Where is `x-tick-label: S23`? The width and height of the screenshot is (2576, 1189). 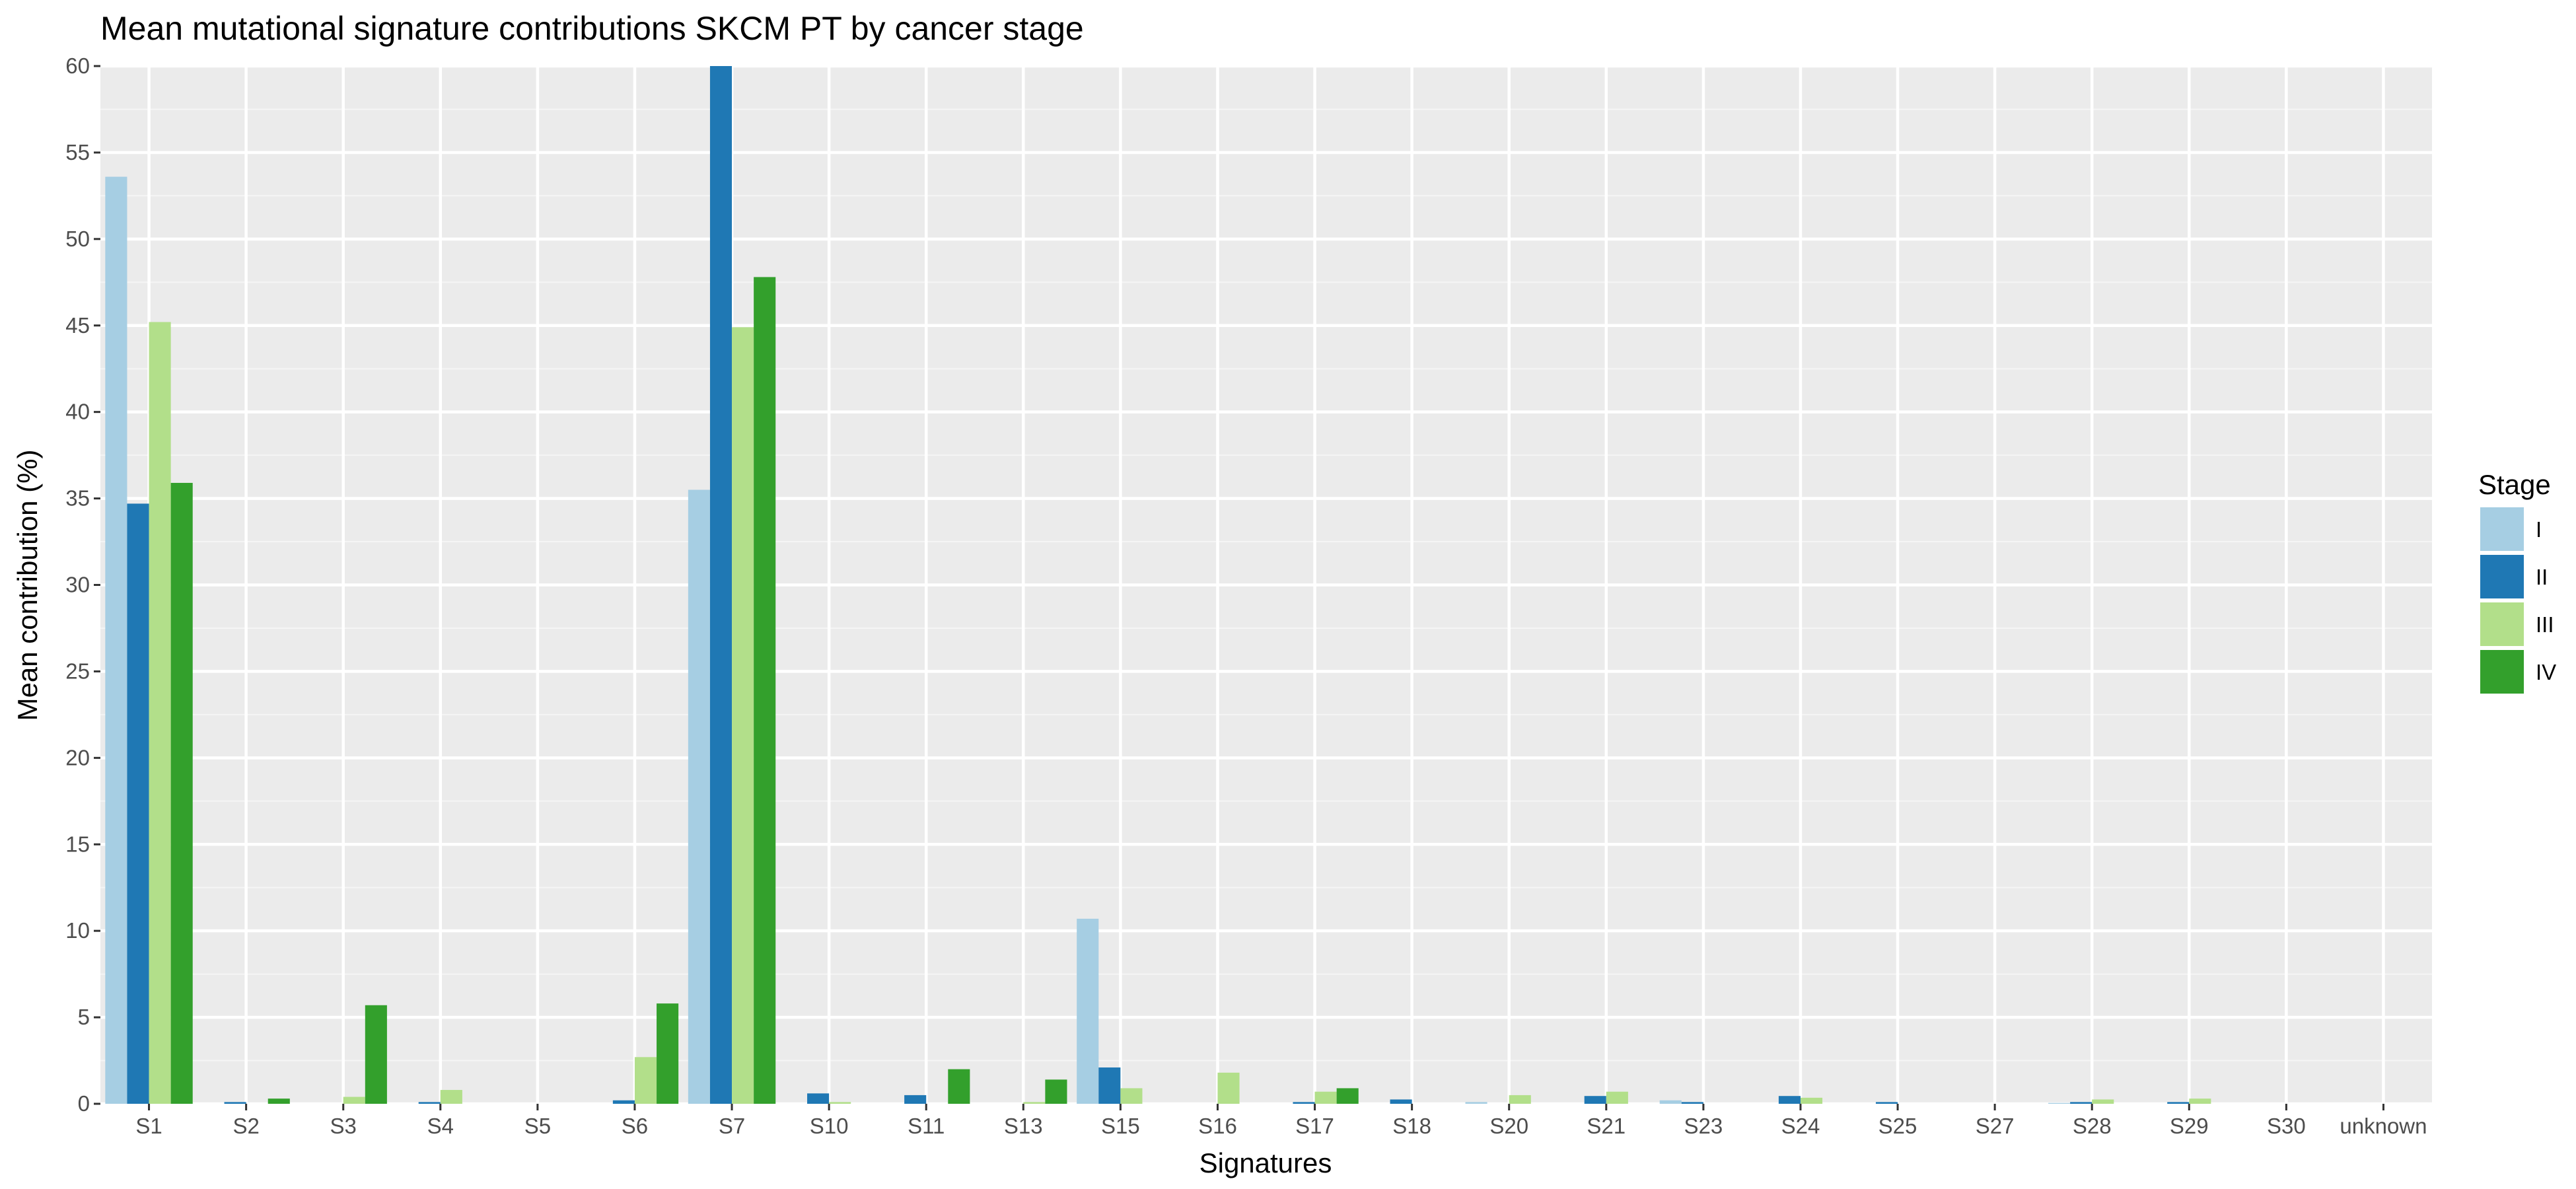
x-tick-label: S23 is located at coordinates (1704, 1126).